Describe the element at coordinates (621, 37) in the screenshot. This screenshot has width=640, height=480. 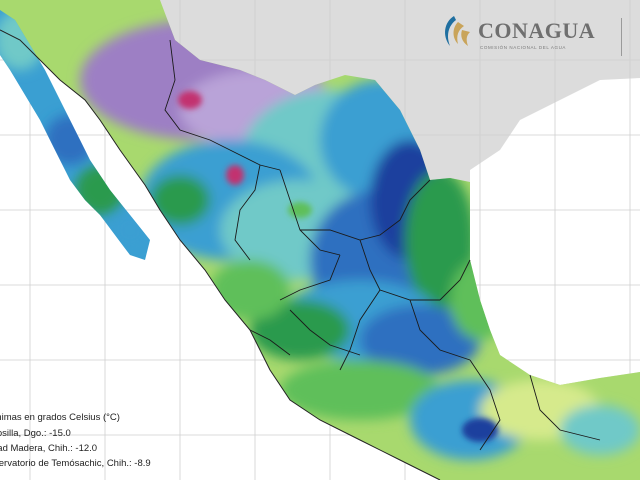
I see `brand-divider` at that location.